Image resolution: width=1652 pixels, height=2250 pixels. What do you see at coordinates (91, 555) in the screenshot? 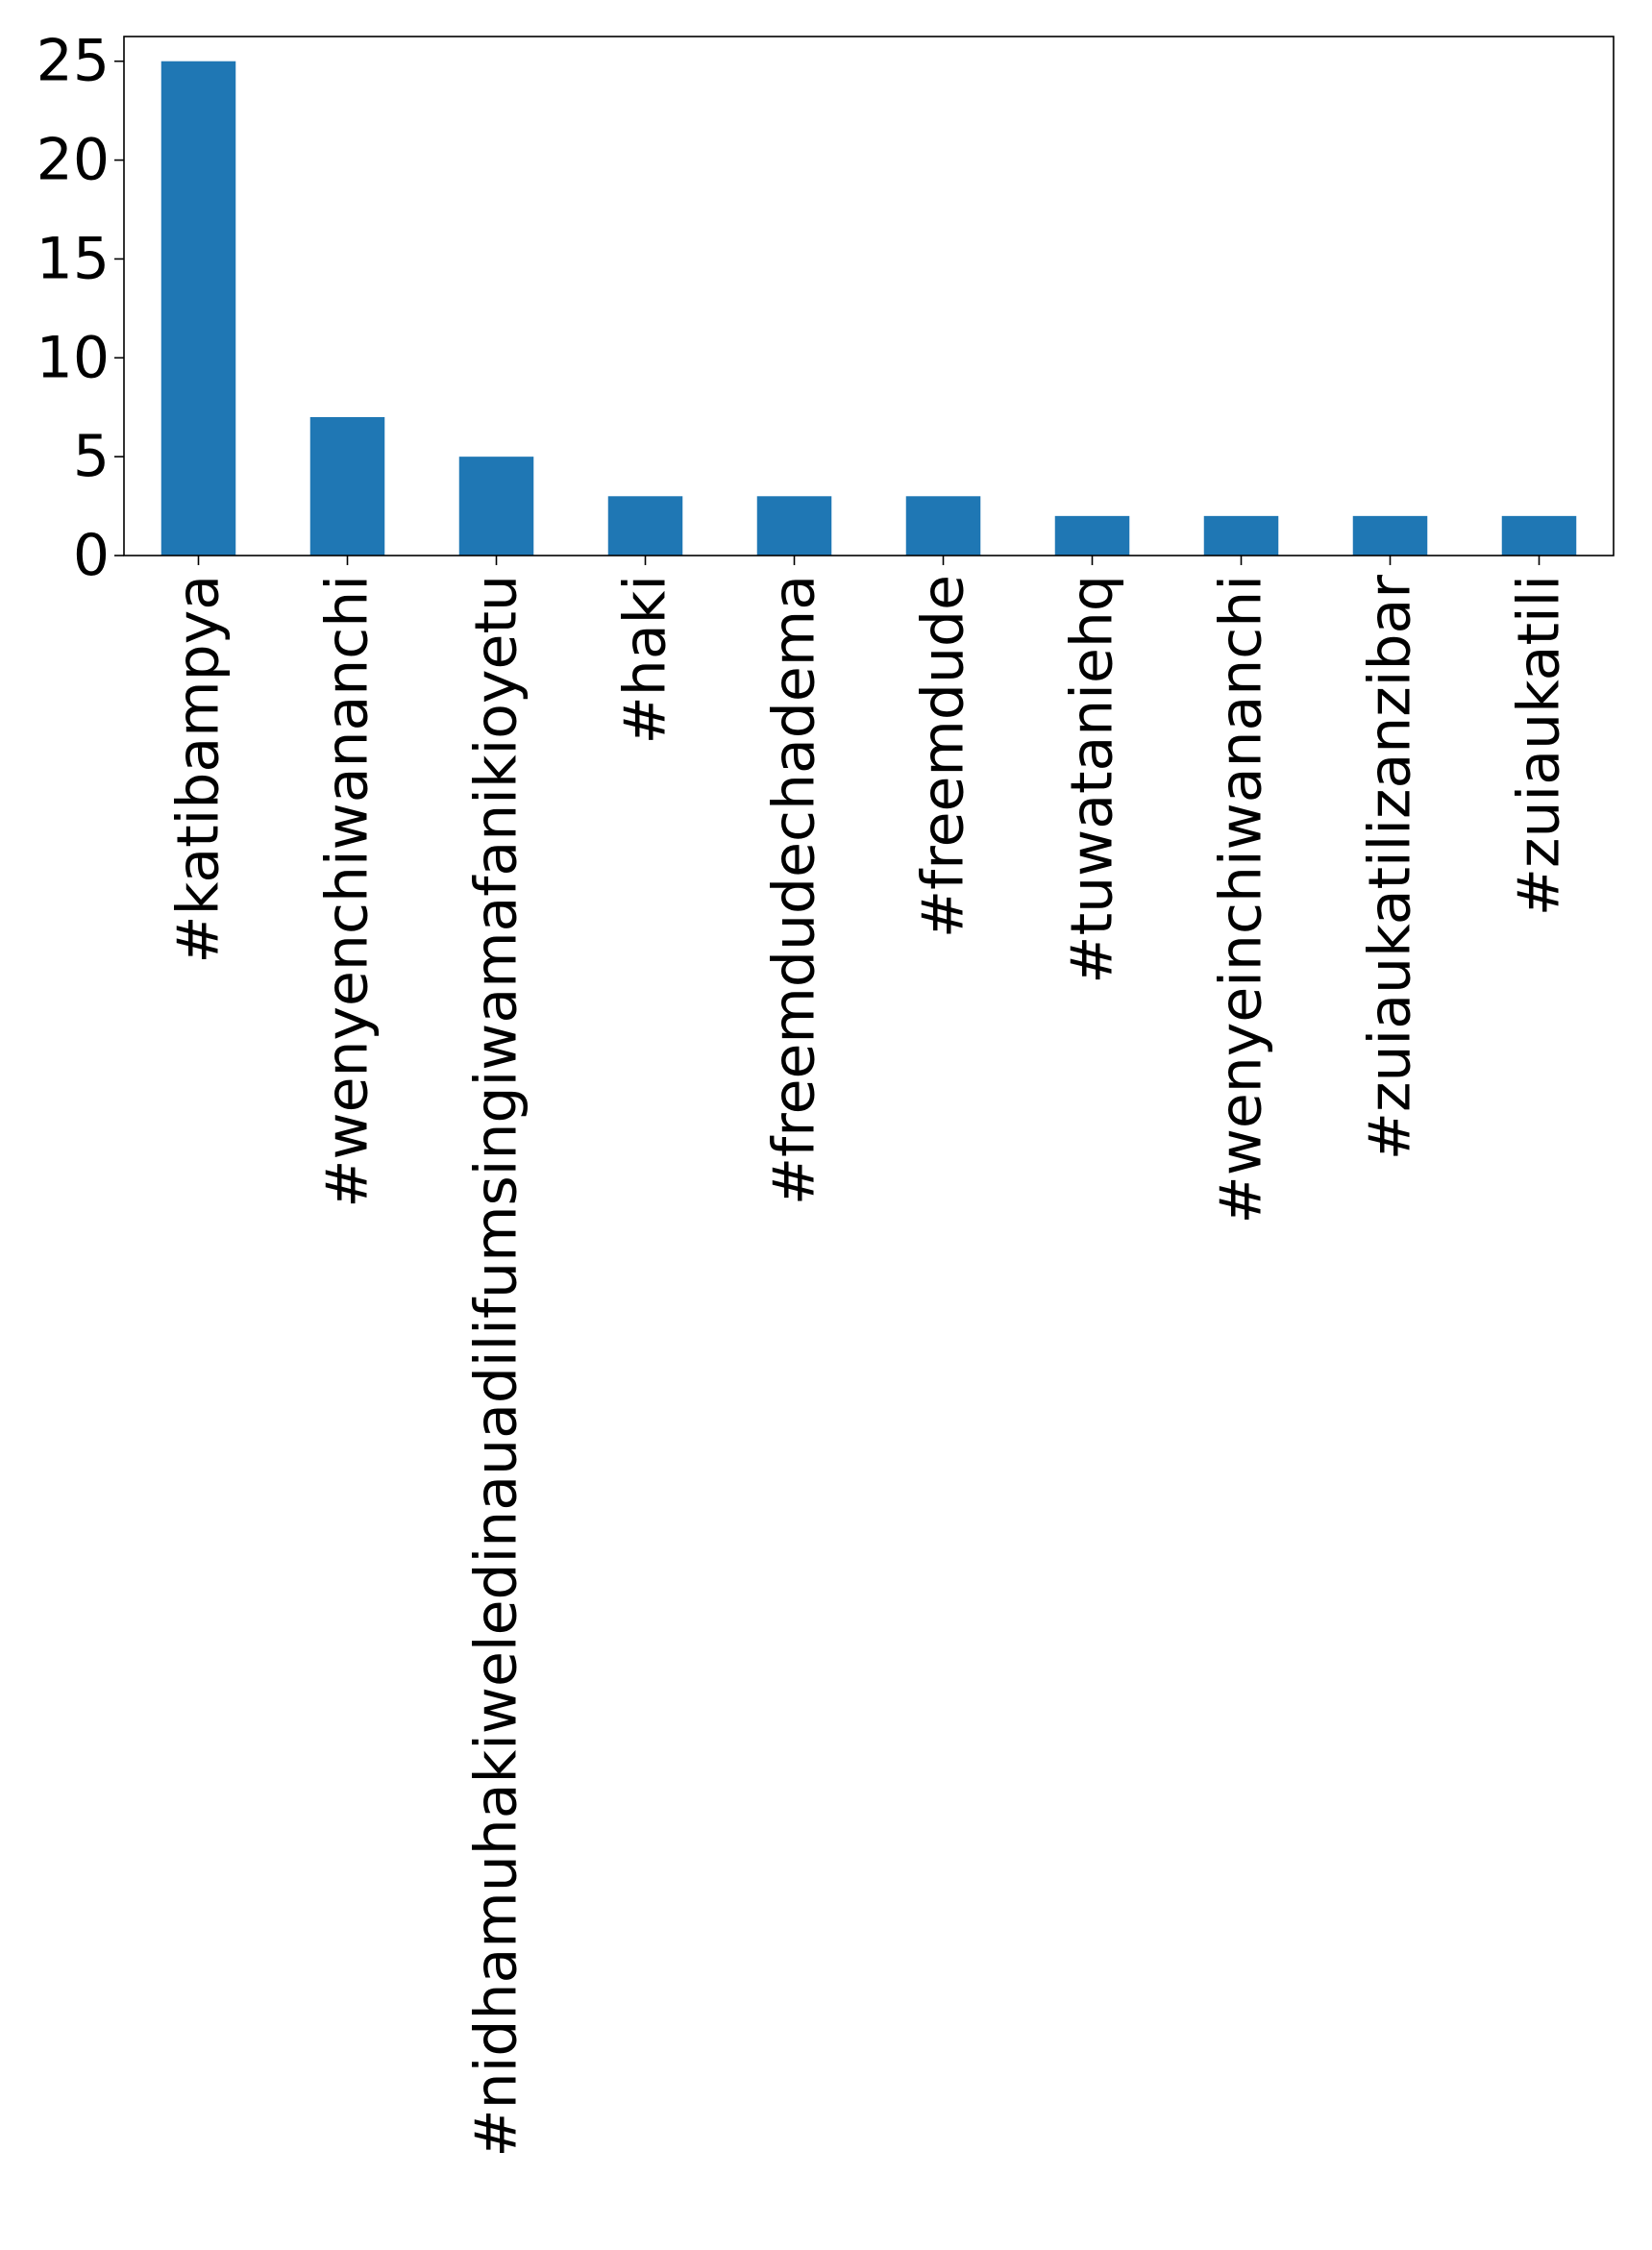
I see `y-tick-label-0: 0` at bounding box center [91, 555].